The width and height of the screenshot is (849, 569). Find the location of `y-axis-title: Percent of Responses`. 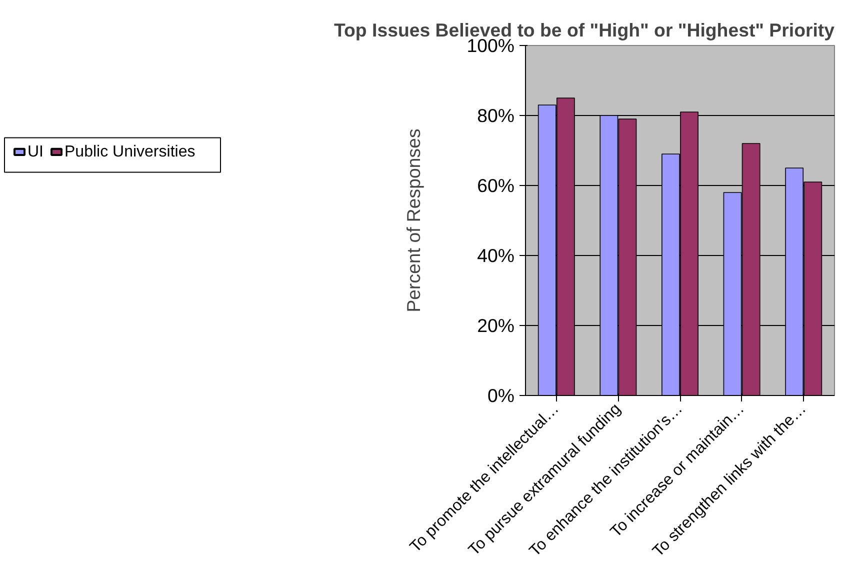

y-axis-title: Percent of Responses is located at coordinates (413, 220).